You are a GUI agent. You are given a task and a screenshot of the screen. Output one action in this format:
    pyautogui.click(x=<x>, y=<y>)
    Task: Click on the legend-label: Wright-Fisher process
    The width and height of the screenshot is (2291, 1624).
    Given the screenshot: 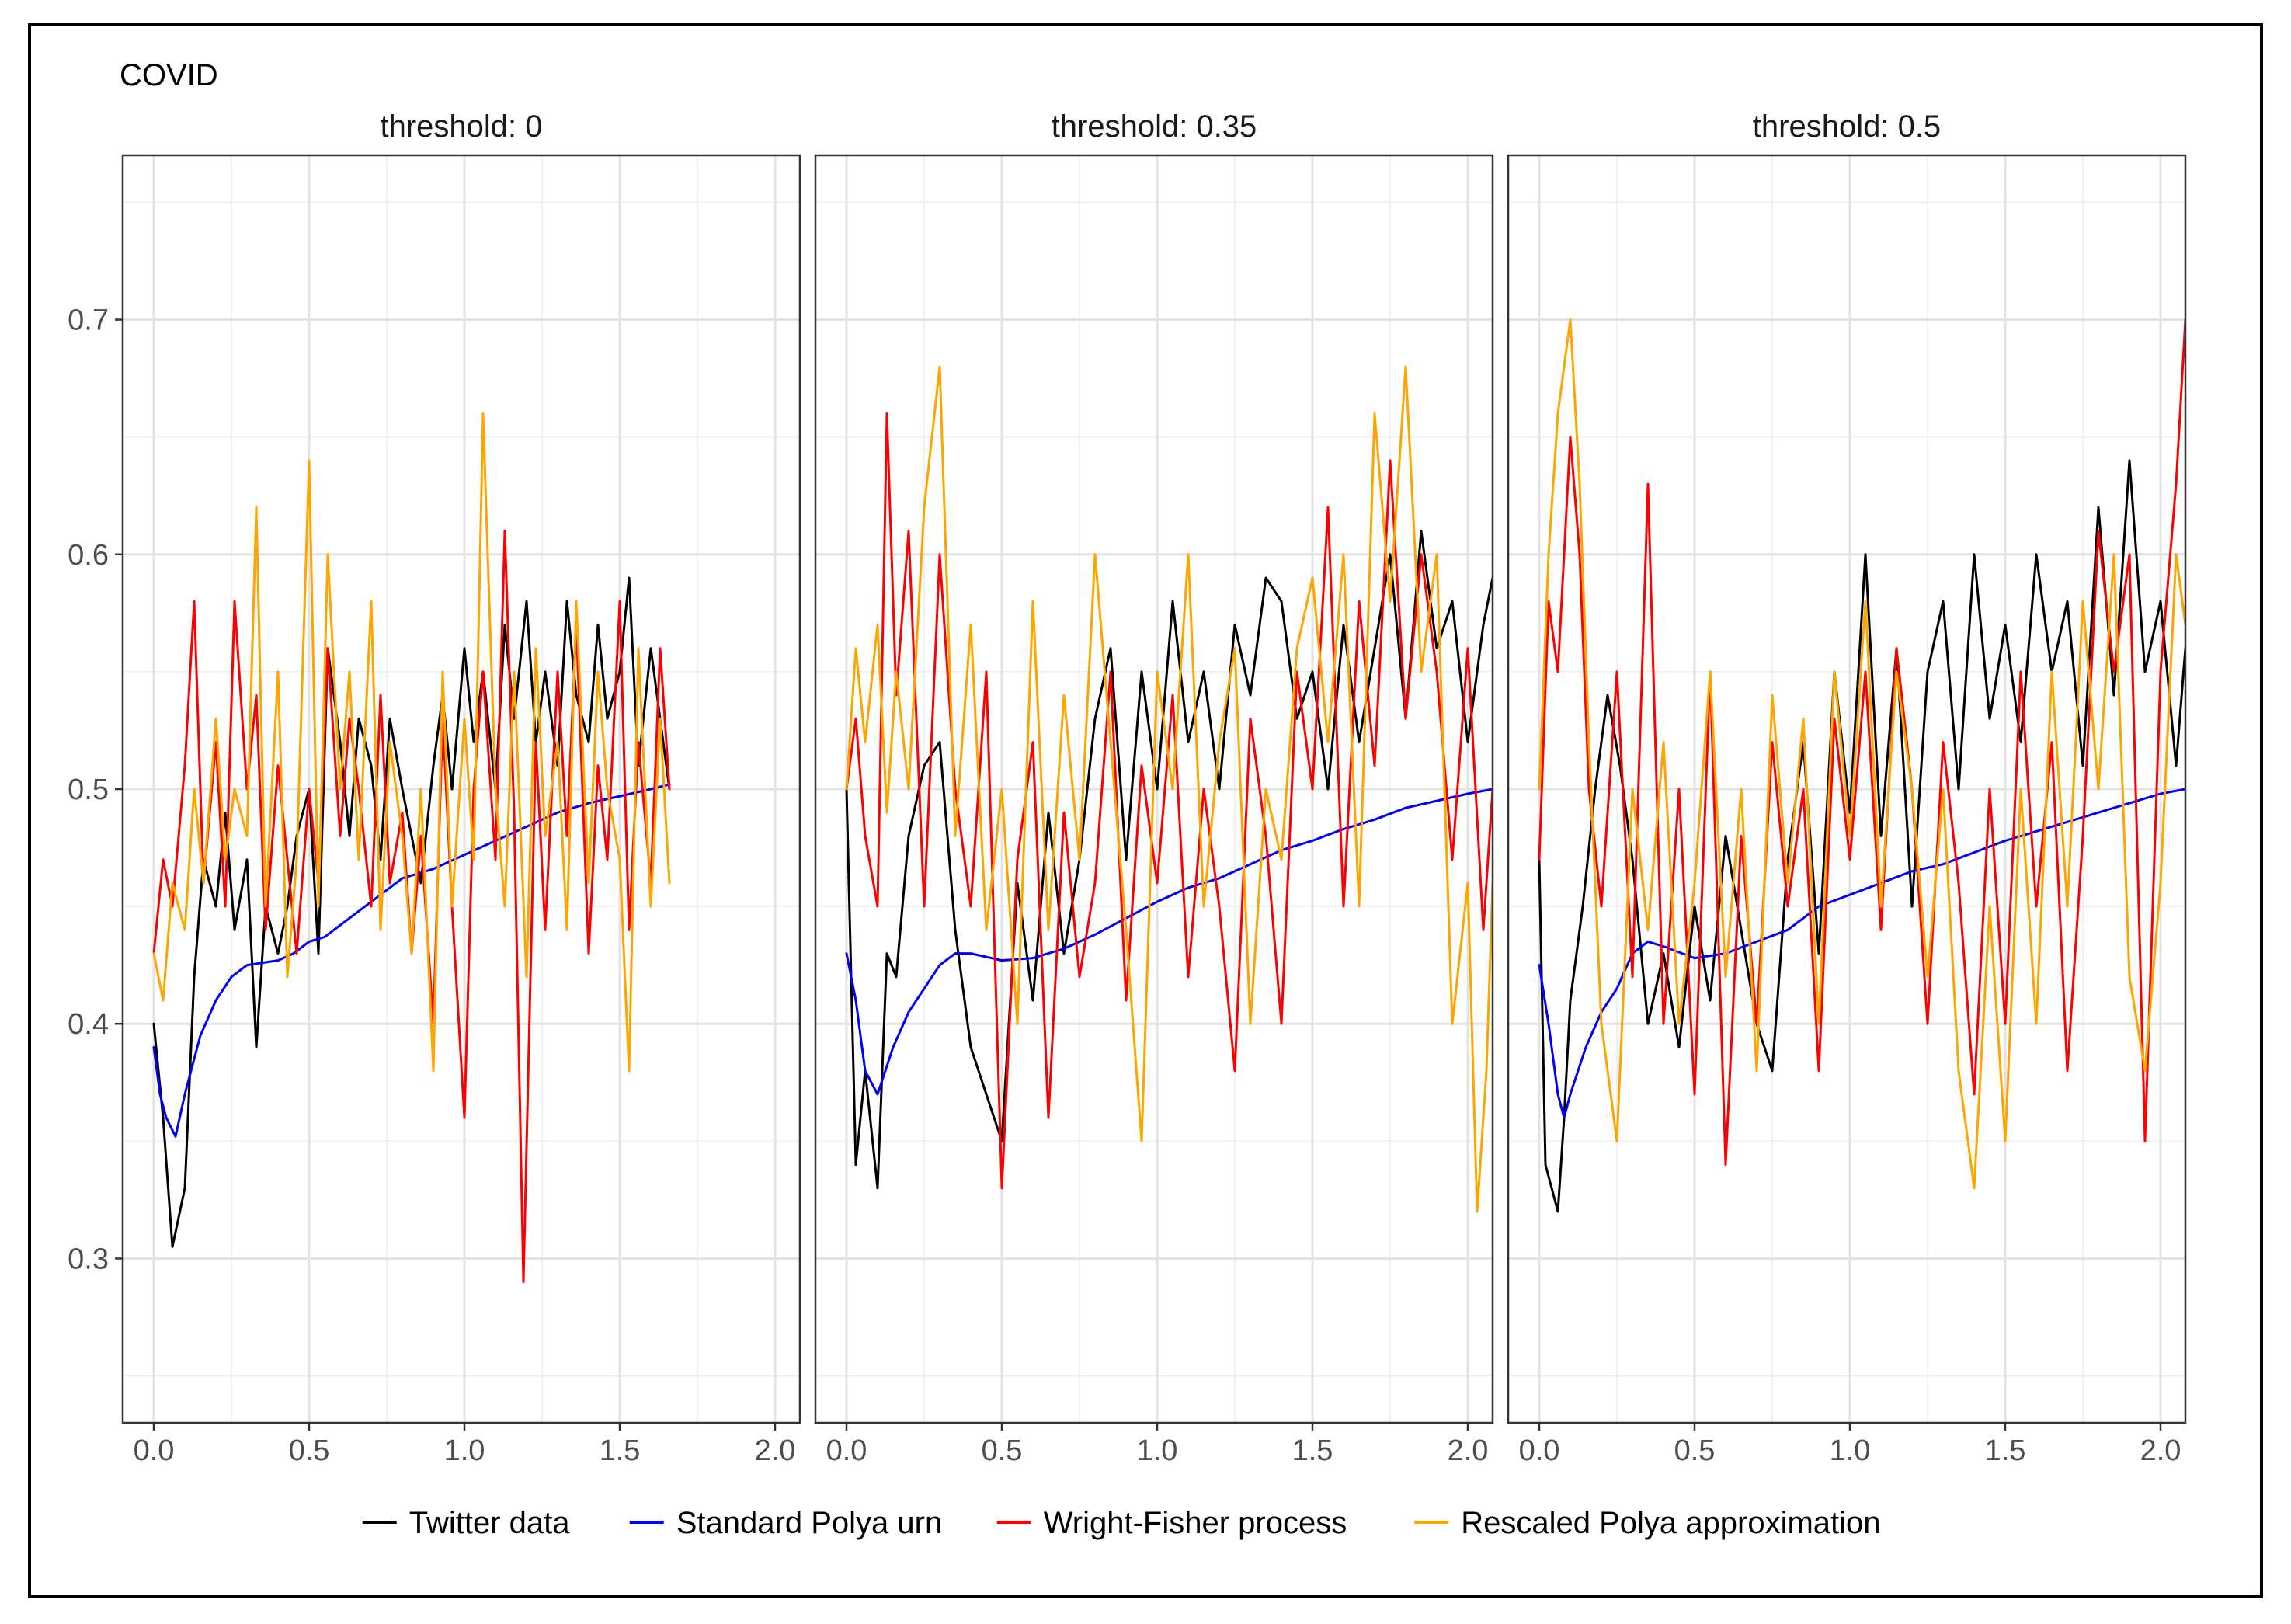 What is the action you would take?
    pyautogui.click(x=1195, y=1523)
    